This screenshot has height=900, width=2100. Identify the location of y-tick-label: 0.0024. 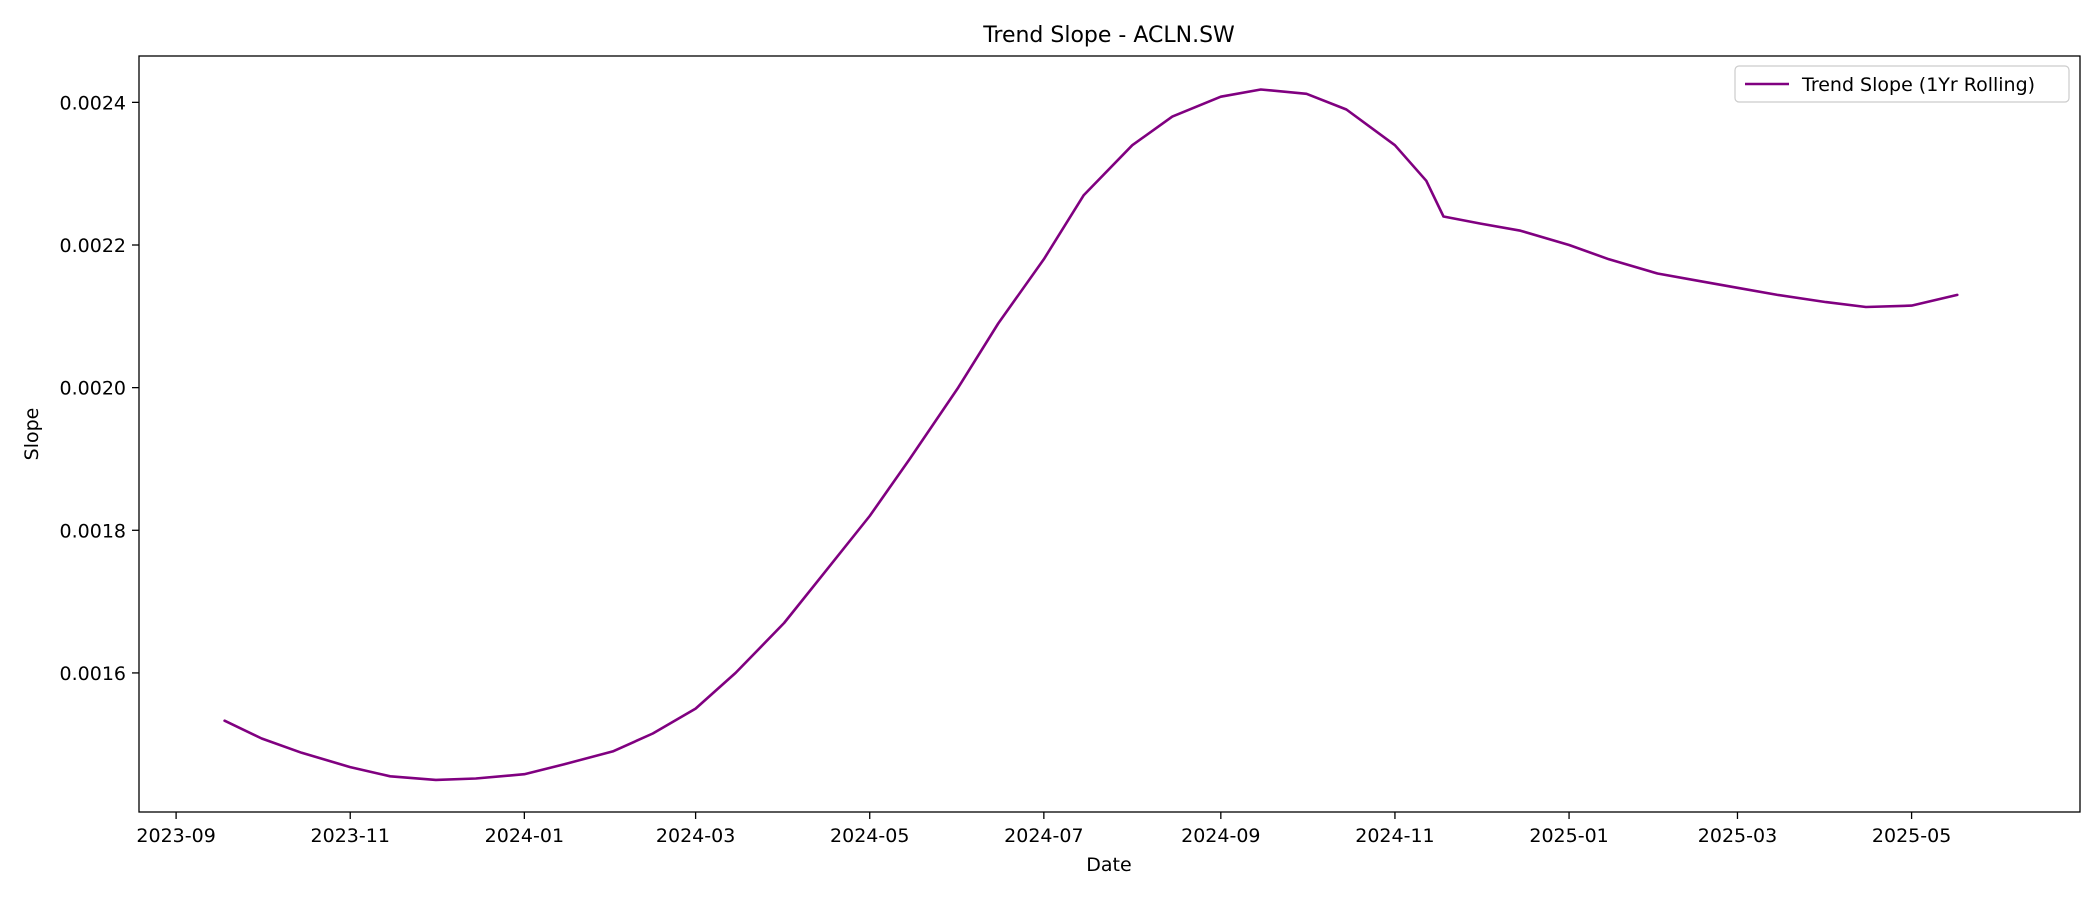
(93, 103).